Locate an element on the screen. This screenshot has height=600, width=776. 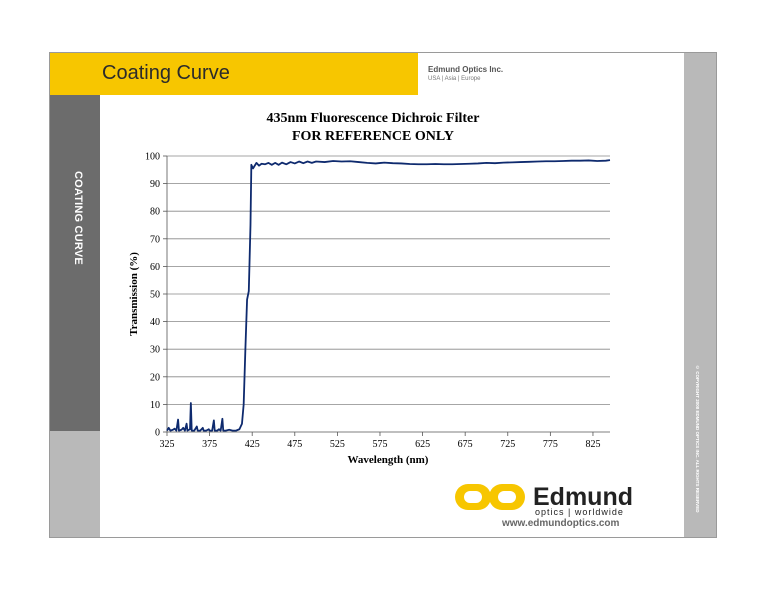
x-tick-label: 375 is located at coordinates (209, 444).